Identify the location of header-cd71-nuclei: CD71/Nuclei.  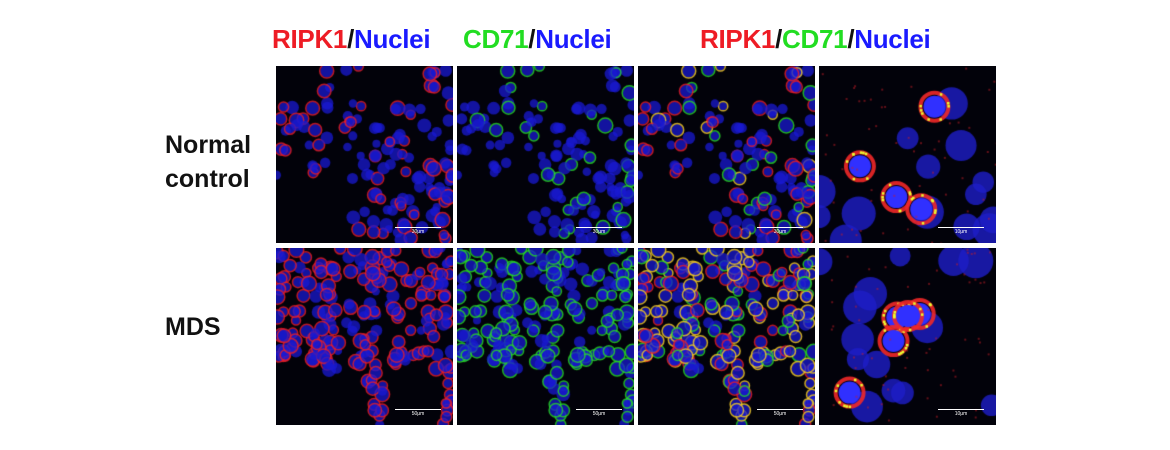
(537, 39).